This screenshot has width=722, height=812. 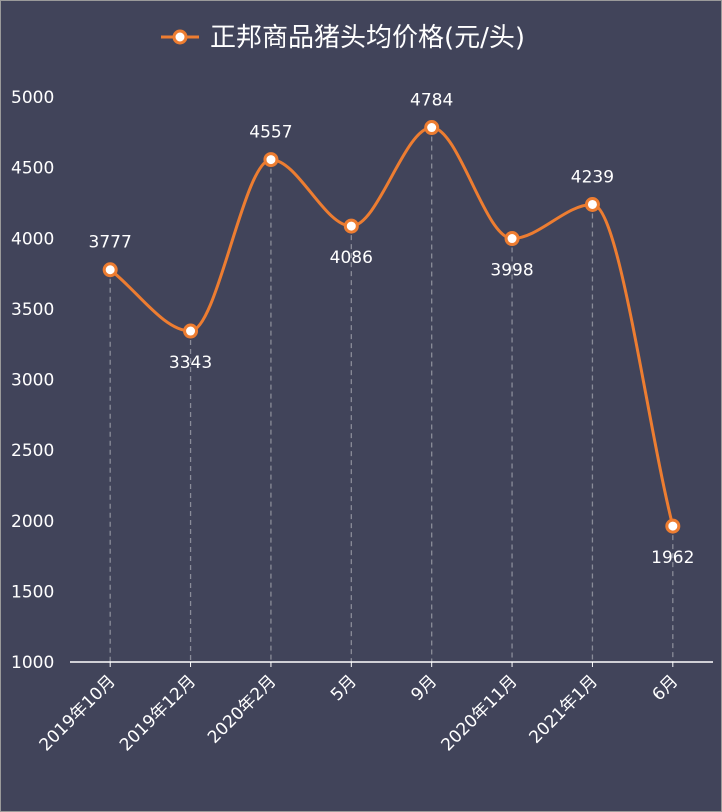 I want to click on y-tick-label-0: 1000, so click(x=32, y=663).